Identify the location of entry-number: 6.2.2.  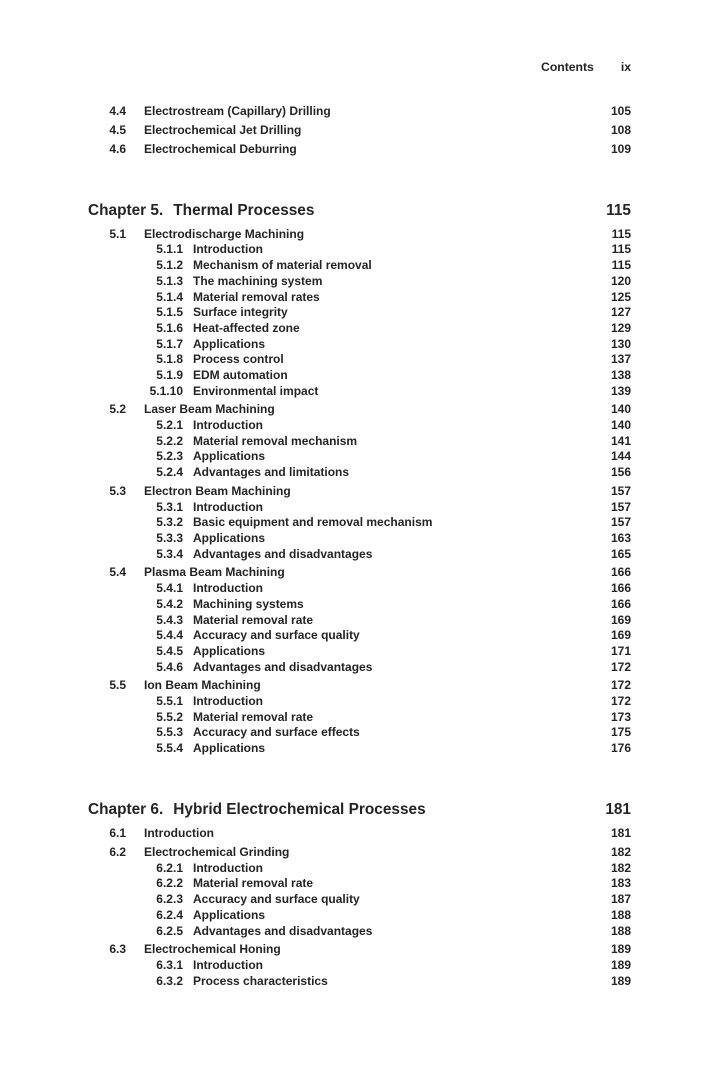
(169, 883).